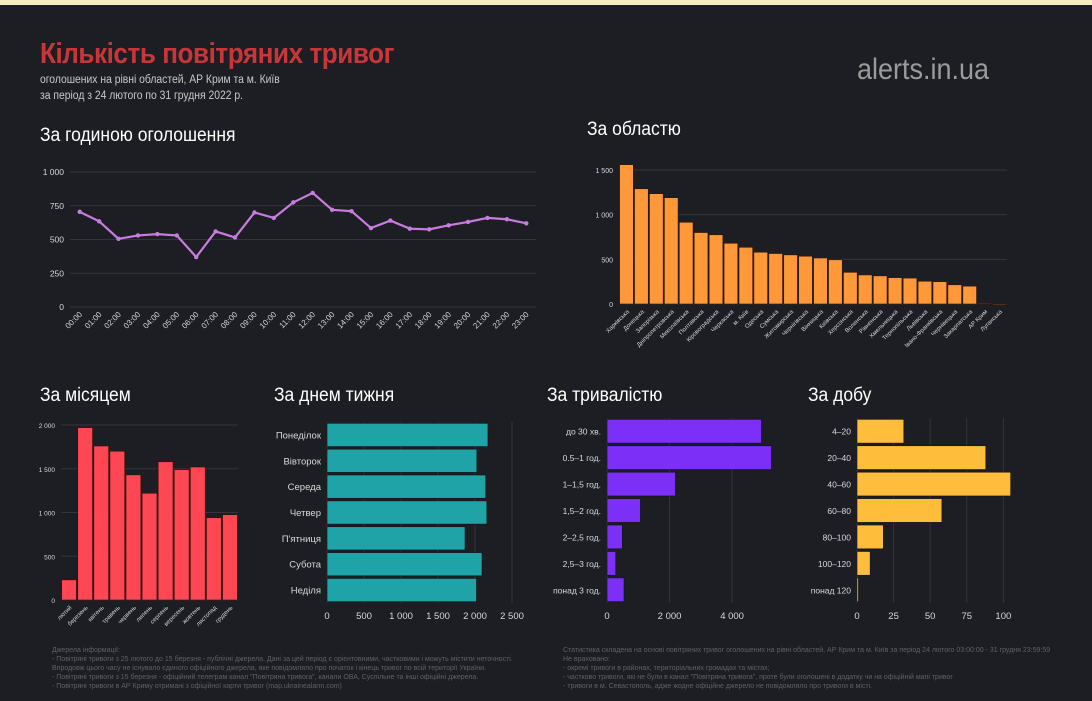 Image resolution: width=1092 pixels, height=701 pixels. What do you see at coordinates (57, 273) in the screenshot?
I see `y-tick-label: 250` at bounding box center [57, 273].